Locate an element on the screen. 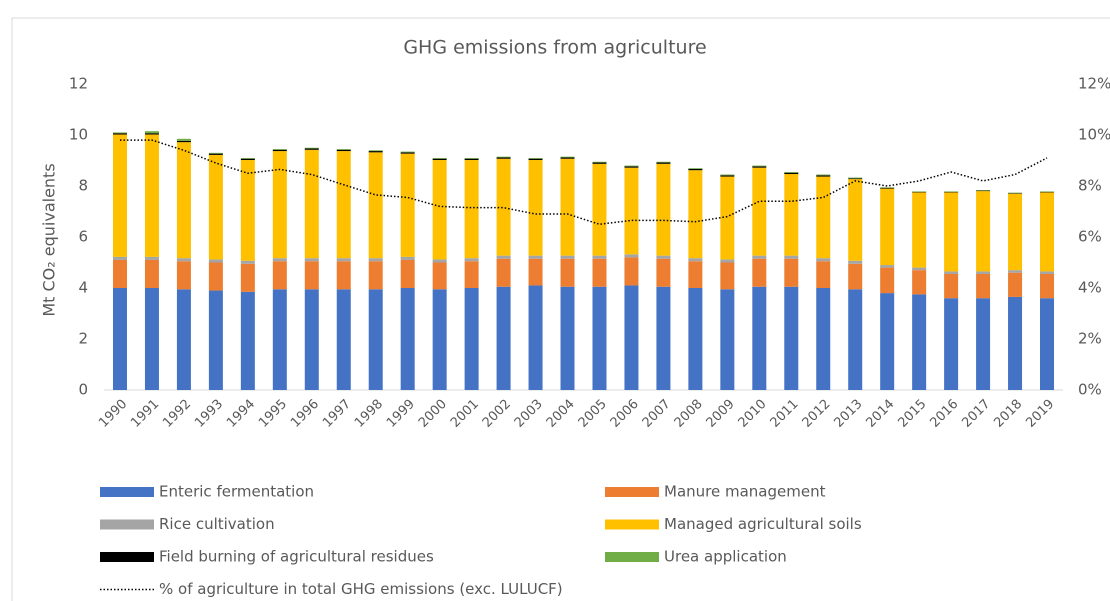 This screenshot has width=1110, height=601. y-tick-label: 2 is located at coordinates (83, 339).